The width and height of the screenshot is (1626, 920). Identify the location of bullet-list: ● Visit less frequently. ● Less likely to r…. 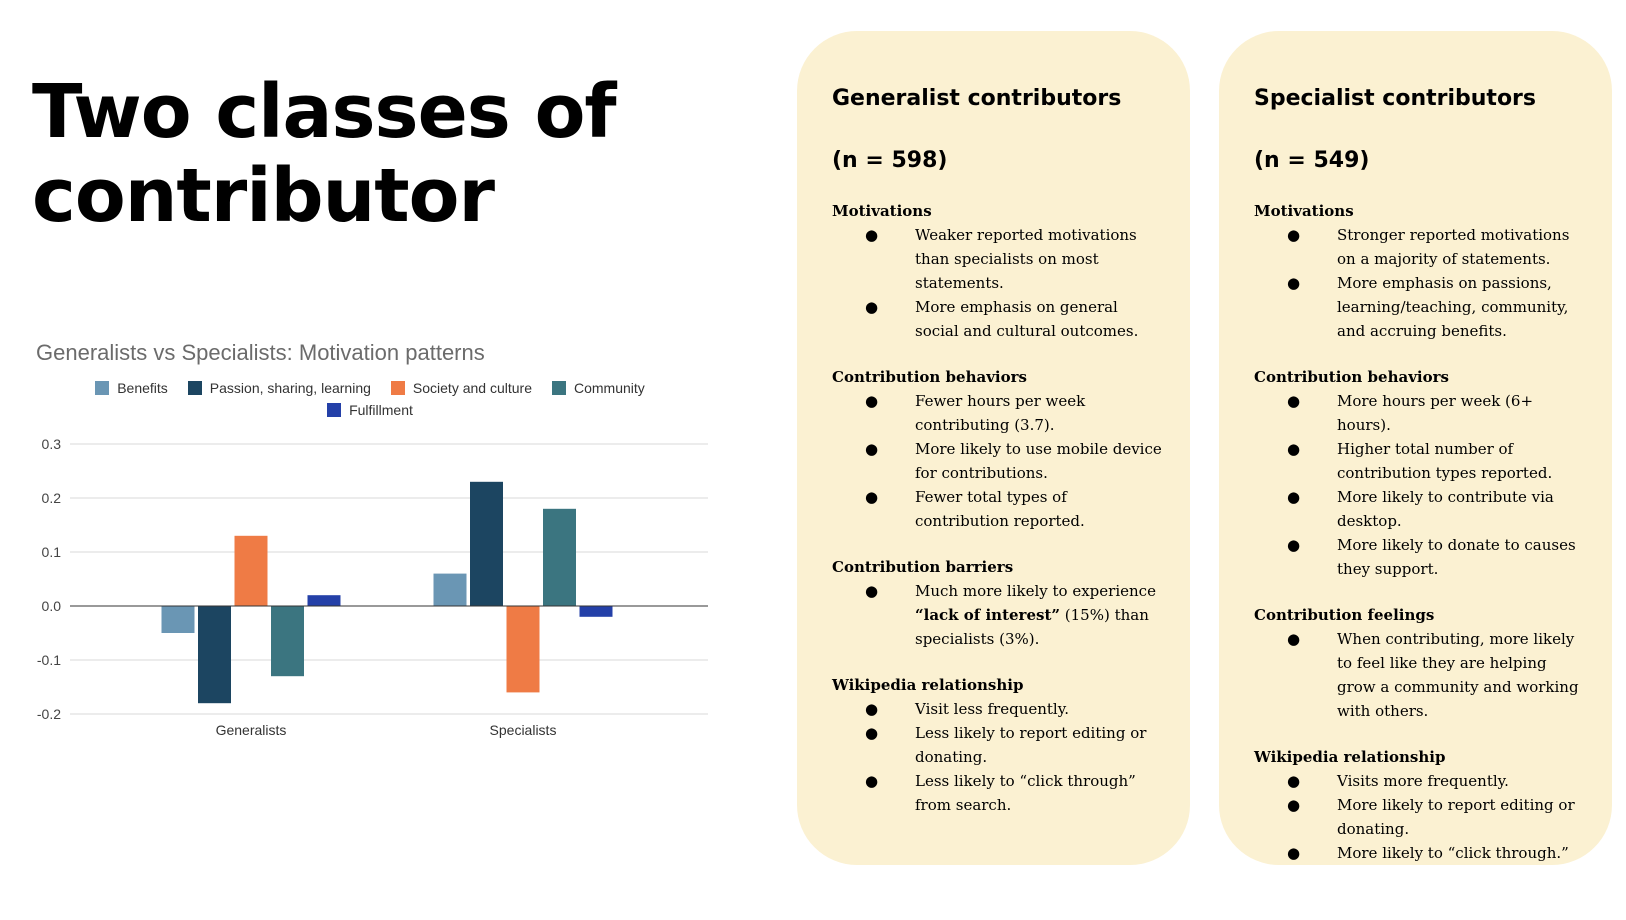
(997, 757).